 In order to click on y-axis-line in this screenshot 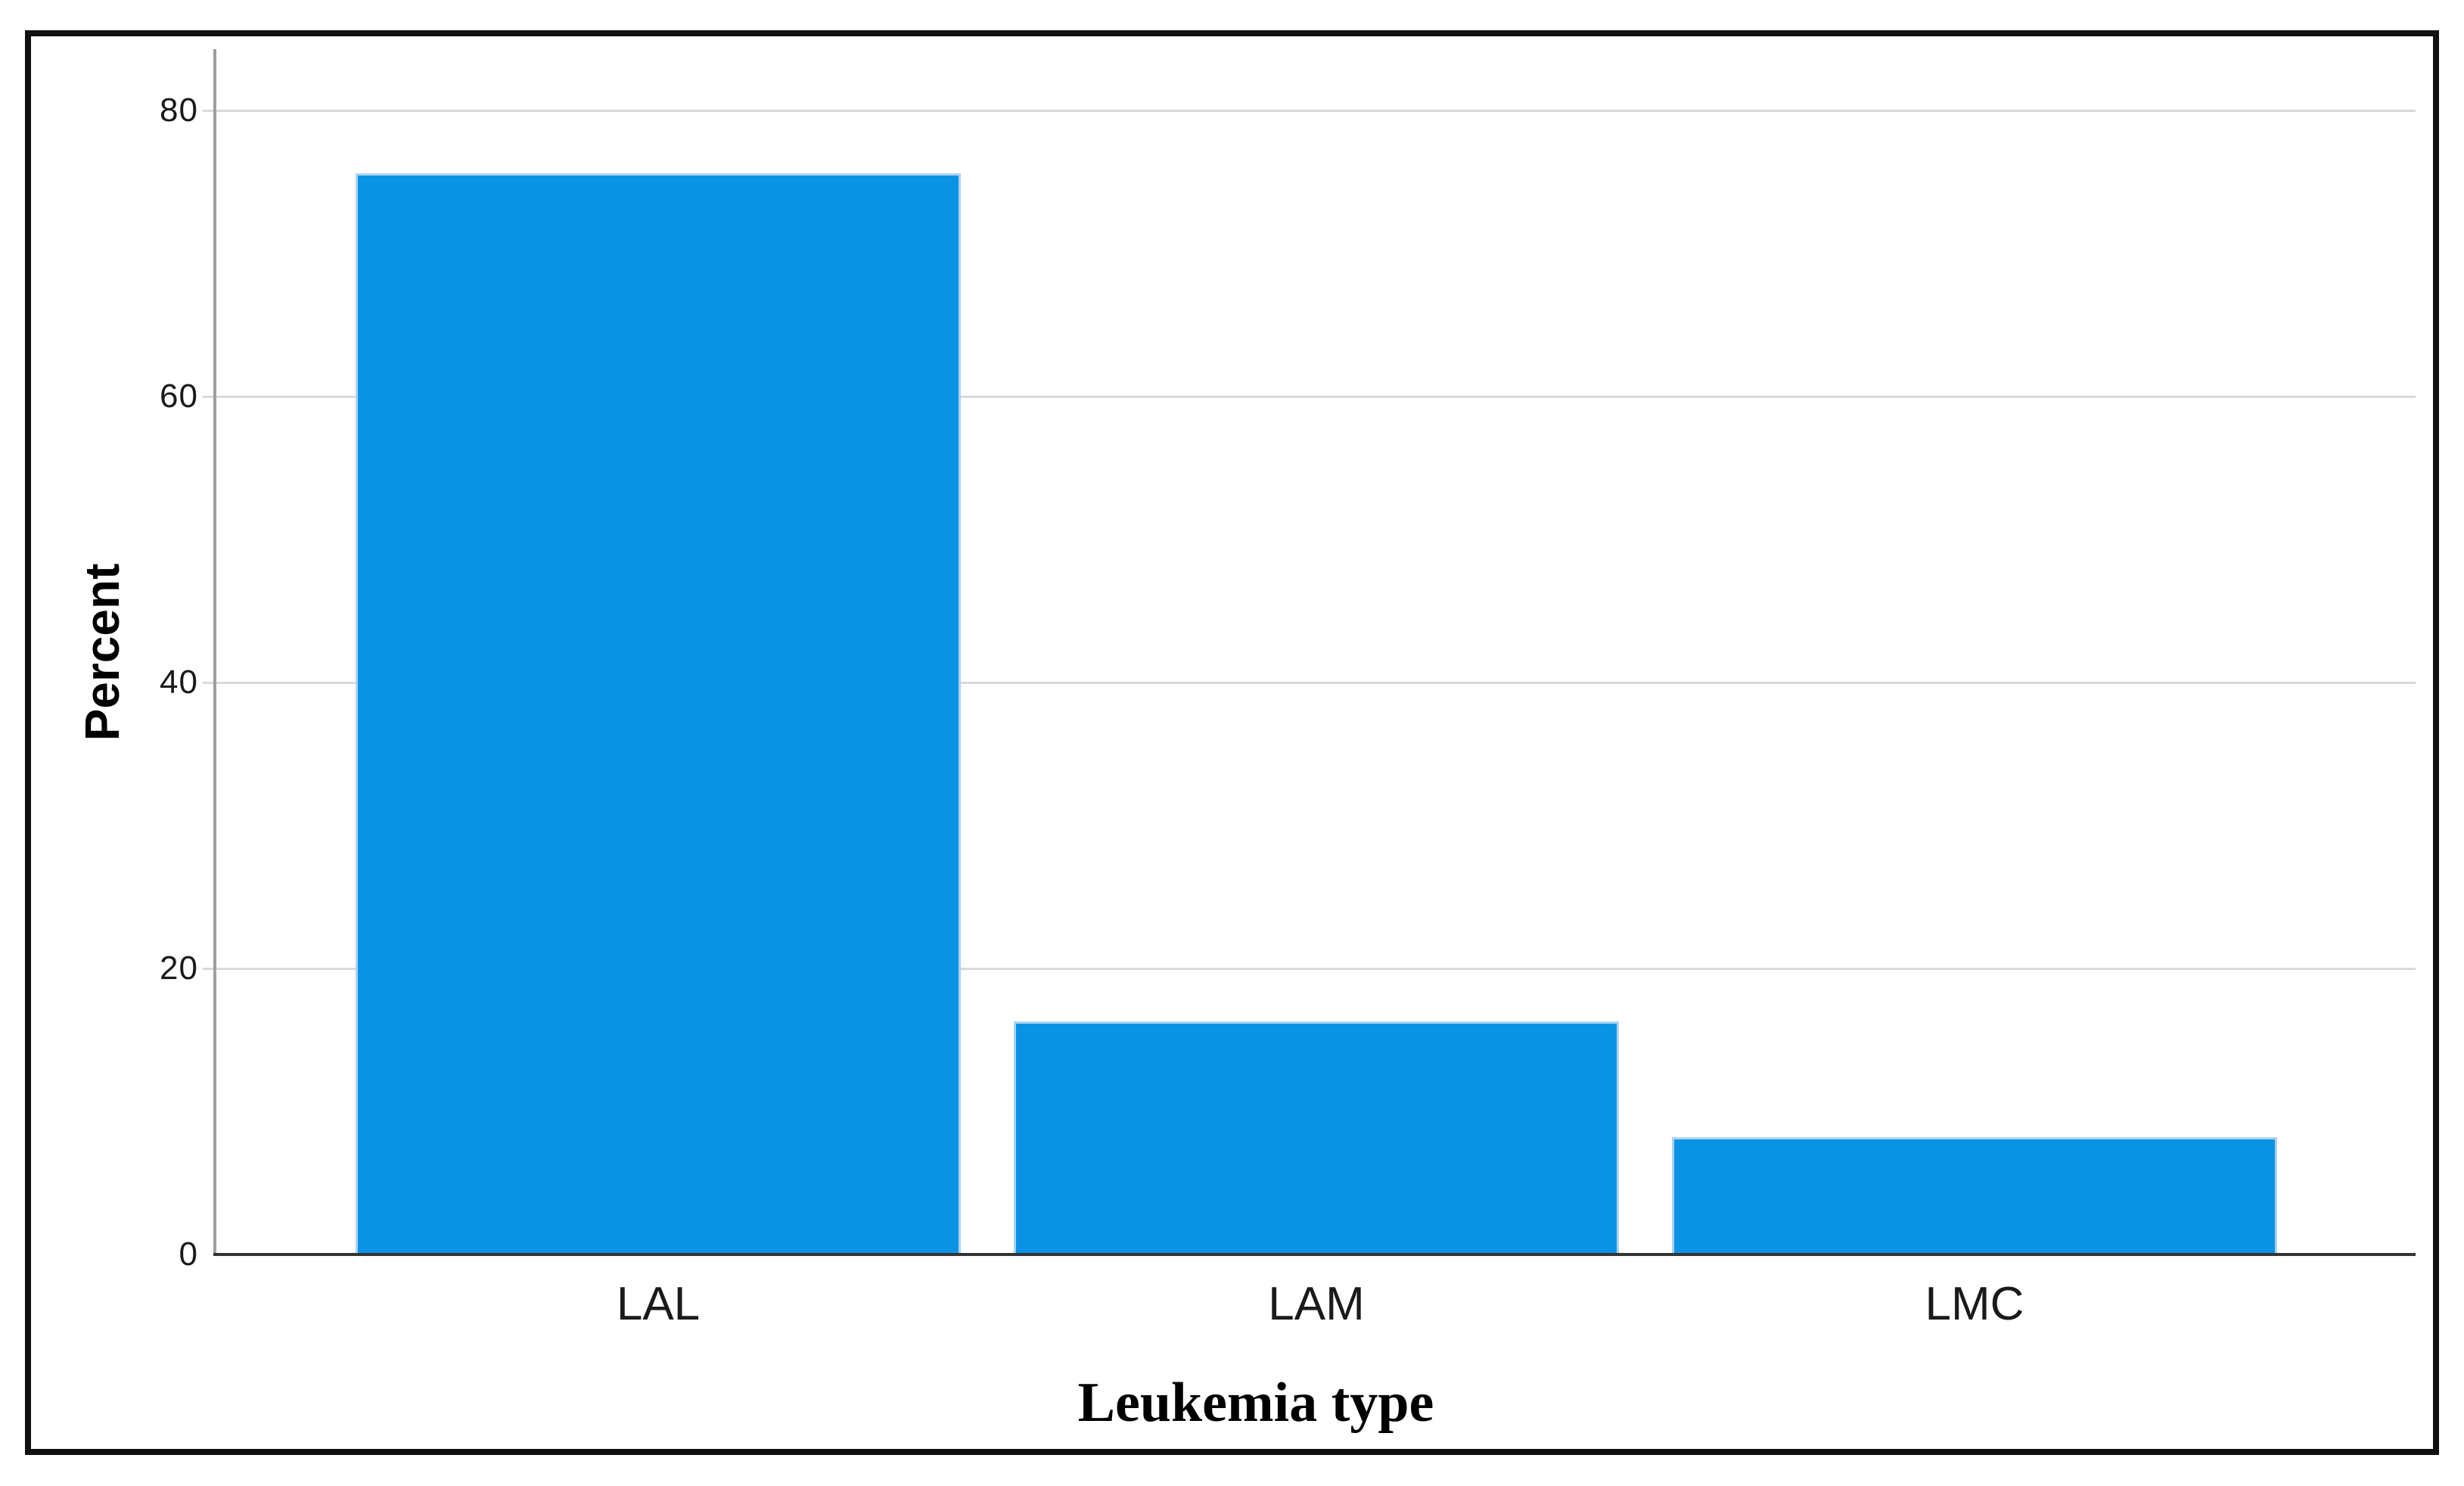, I will do `click(214, 652)`.